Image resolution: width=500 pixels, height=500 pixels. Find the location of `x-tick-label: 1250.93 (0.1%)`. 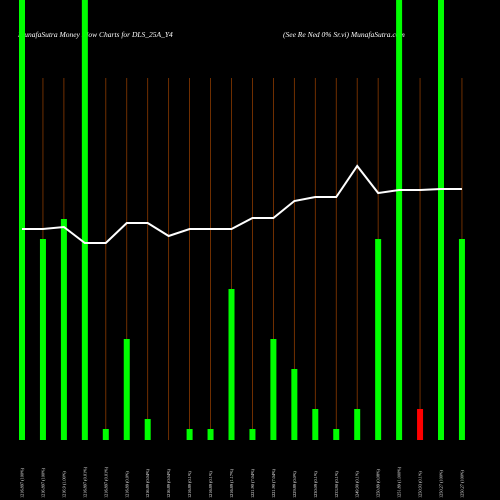

x-tick-label: 1250.93 (0.1%) is located at coordinates (420, 484).